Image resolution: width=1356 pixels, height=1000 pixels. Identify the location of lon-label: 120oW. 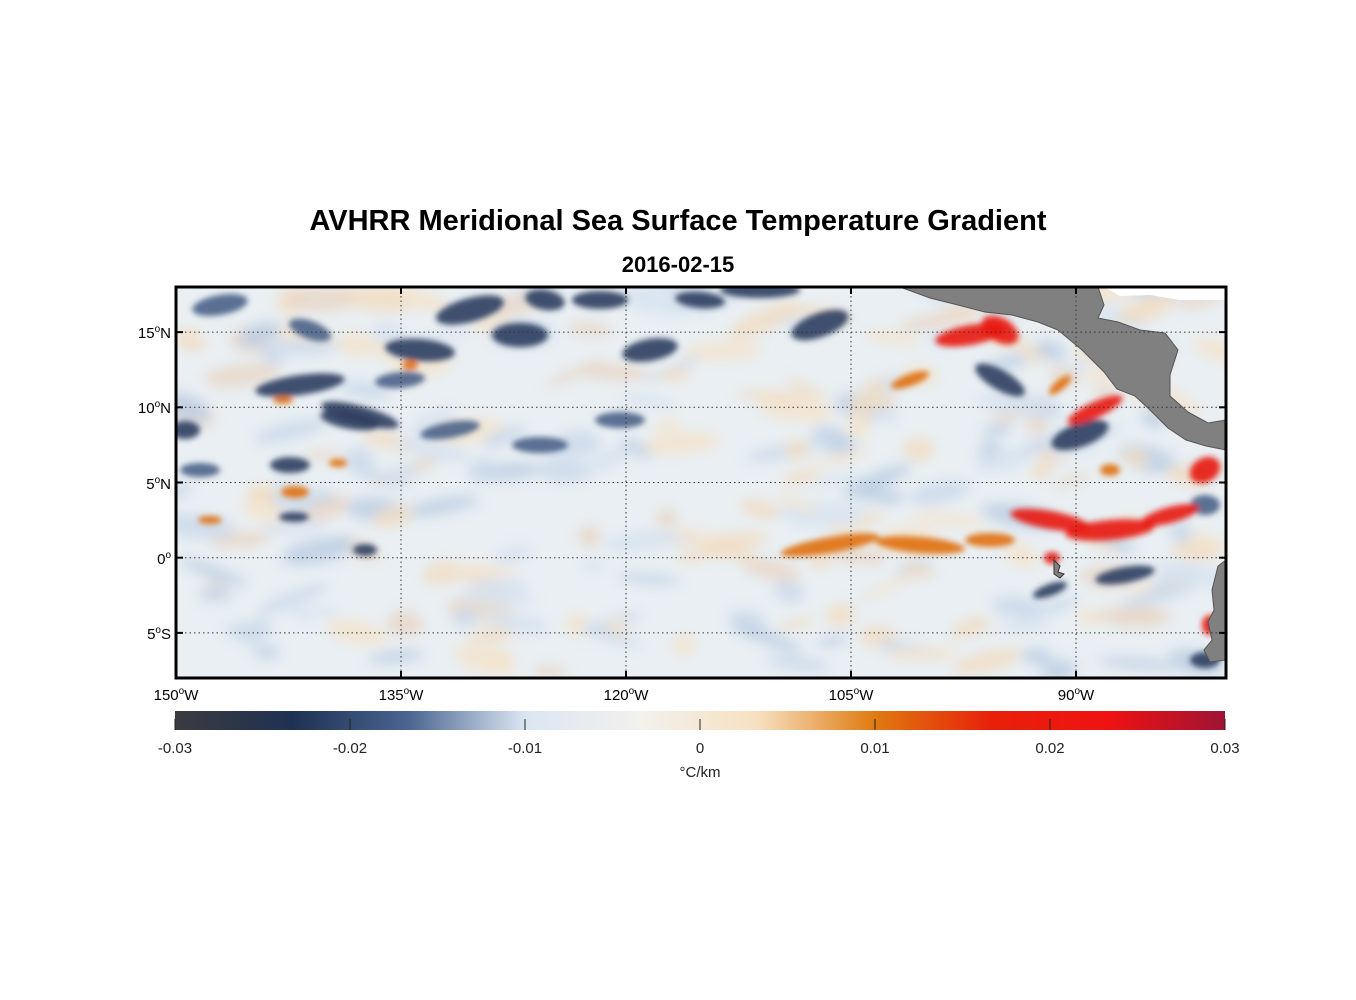
(626, 695).